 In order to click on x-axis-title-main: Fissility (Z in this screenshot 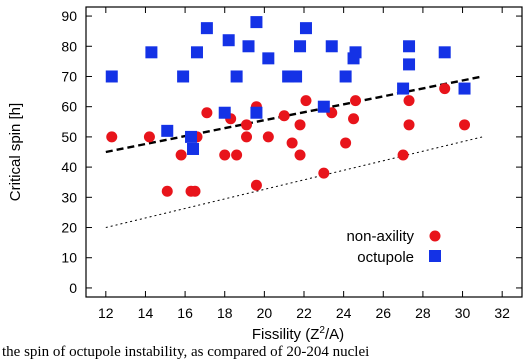, I will do `click(286, 334)`.